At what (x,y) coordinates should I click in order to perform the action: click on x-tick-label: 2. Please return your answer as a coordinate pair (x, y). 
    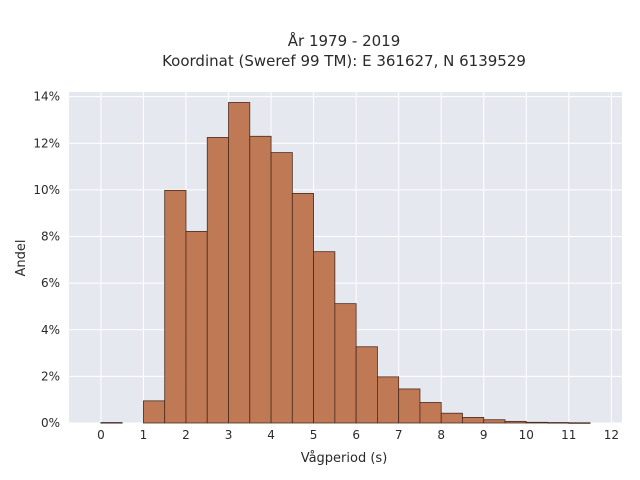
    Looking at the image, I should click on (186, 435).